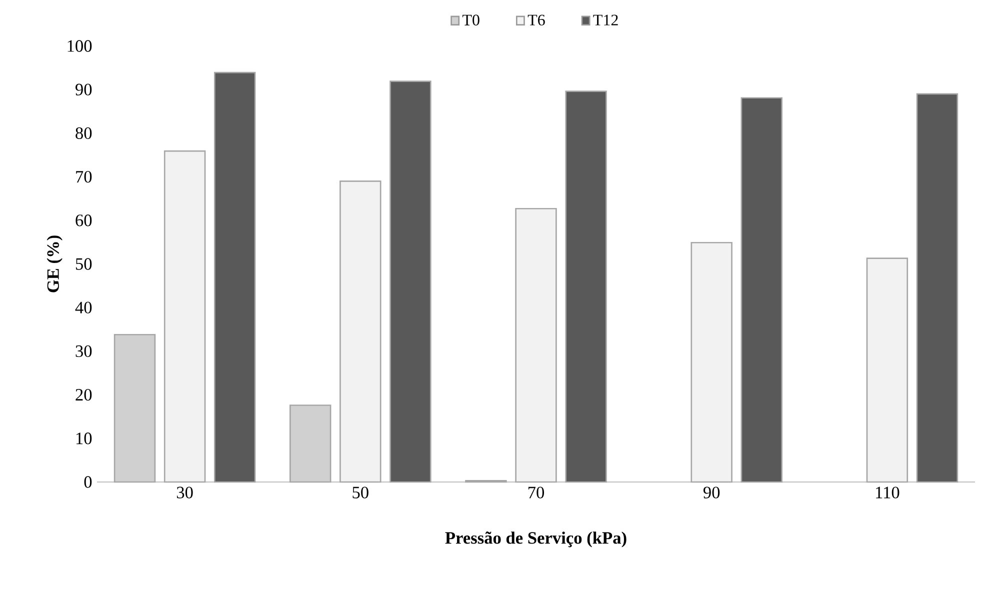 The width and height of the screenshot is (990, 602). I want to click on x-tick-label: 50, so click(360, 492).